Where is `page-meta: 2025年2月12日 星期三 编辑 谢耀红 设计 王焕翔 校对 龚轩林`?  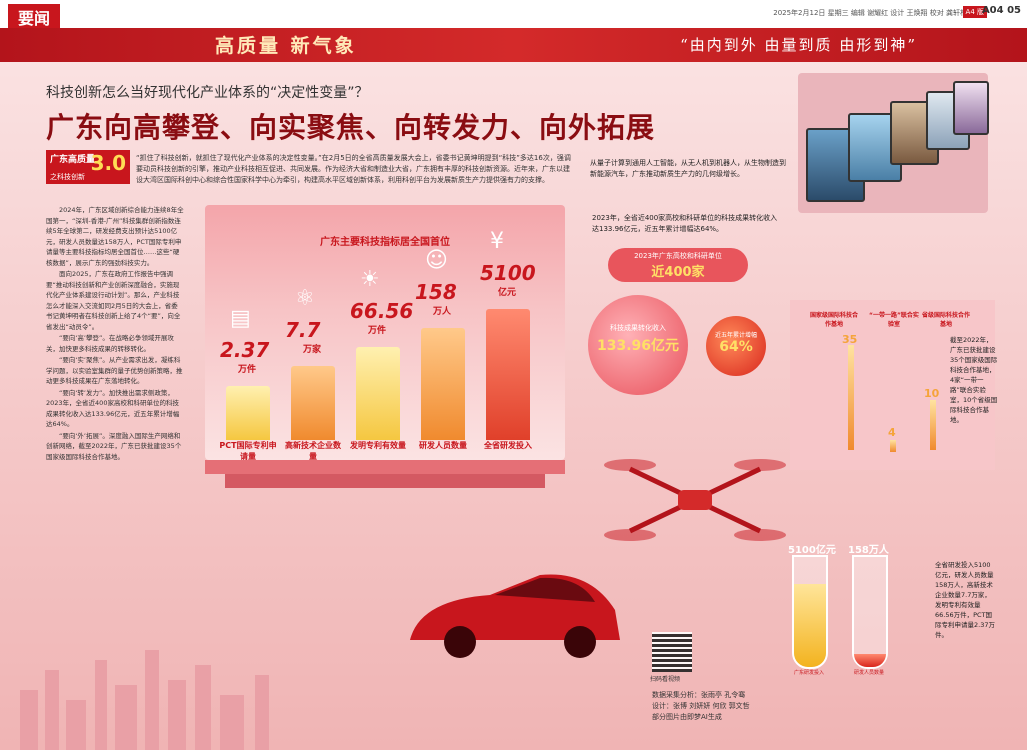 page-meta: 2025年2月12日 星期三 编辑 谢耀红 设计 王焕翔 校对 龚轩林 is located at coordinates (870, 13).